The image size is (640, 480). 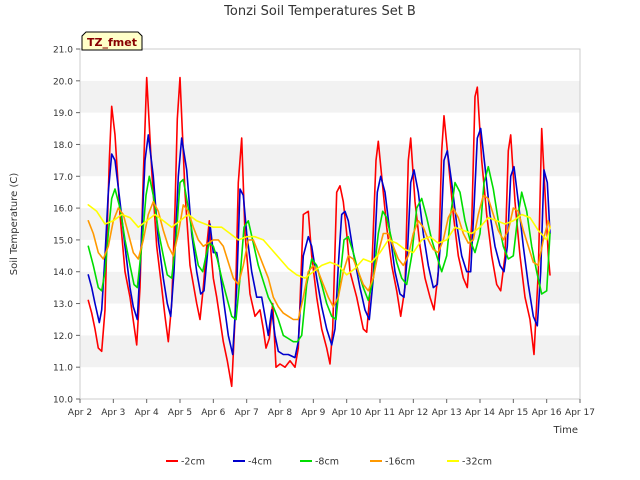 What do you see at coordinates (63, 401) in the screenshot?
I see `y-tick-label: 10.0` at bounding box center [63, 401].